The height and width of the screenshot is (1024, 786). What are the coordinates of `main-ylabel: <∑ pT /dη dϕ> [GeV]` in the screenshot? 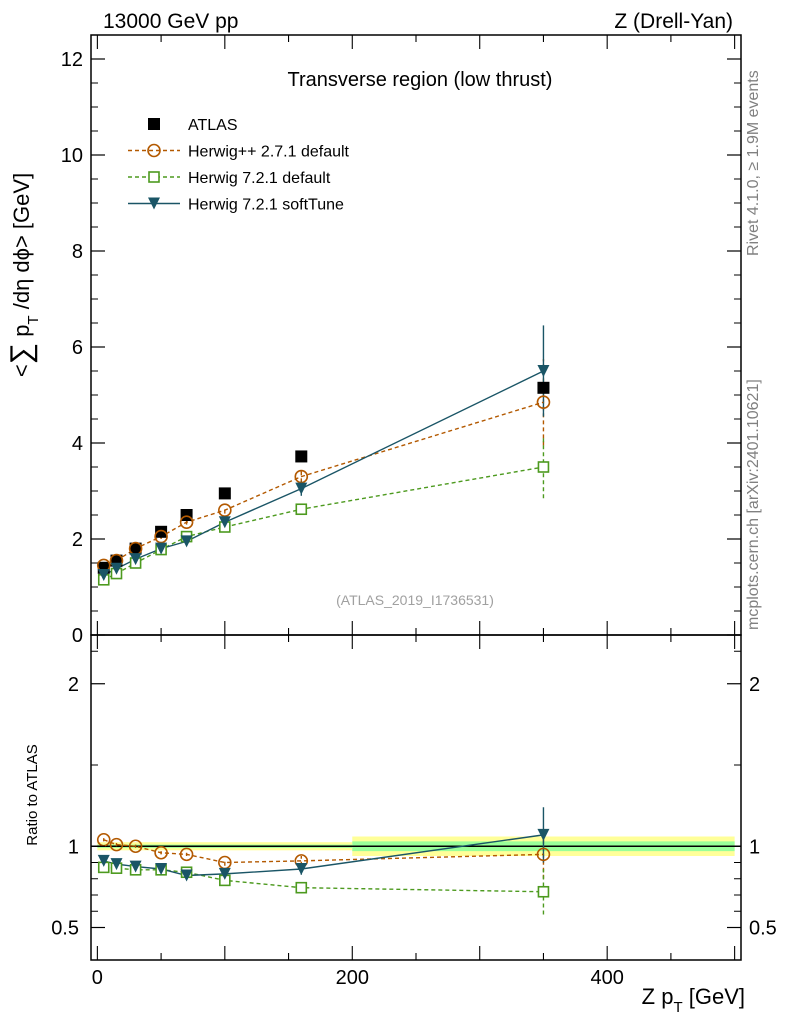 It's located at (23, 275).